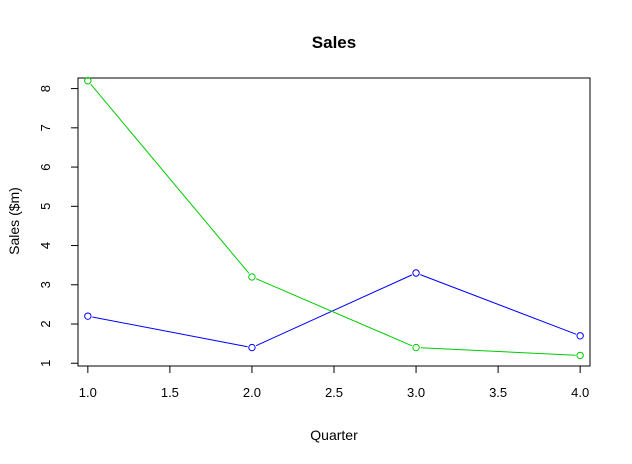 The width and height of the screenshot is (632, 464). What do you see at coordinates (14, 221) in the screenshot?
I see `y-axis-label: Sales ($m)` at bounding box center [14, 221].